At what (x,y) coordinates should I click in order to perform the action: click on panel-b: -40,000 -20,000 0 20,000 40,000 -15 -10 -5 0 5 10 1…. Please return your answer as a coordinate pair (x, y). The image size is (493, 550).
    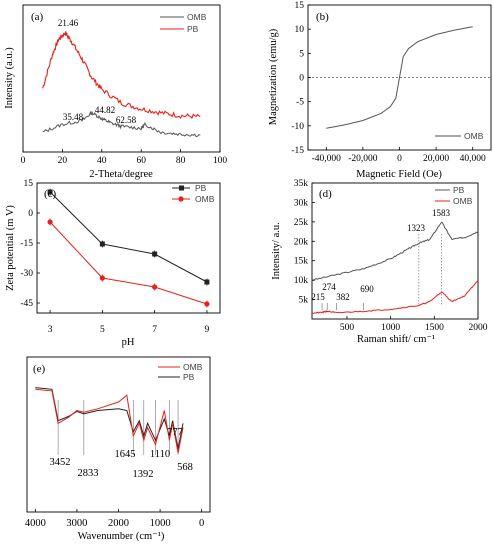
    Looking at the image, I should click on (380, 90).